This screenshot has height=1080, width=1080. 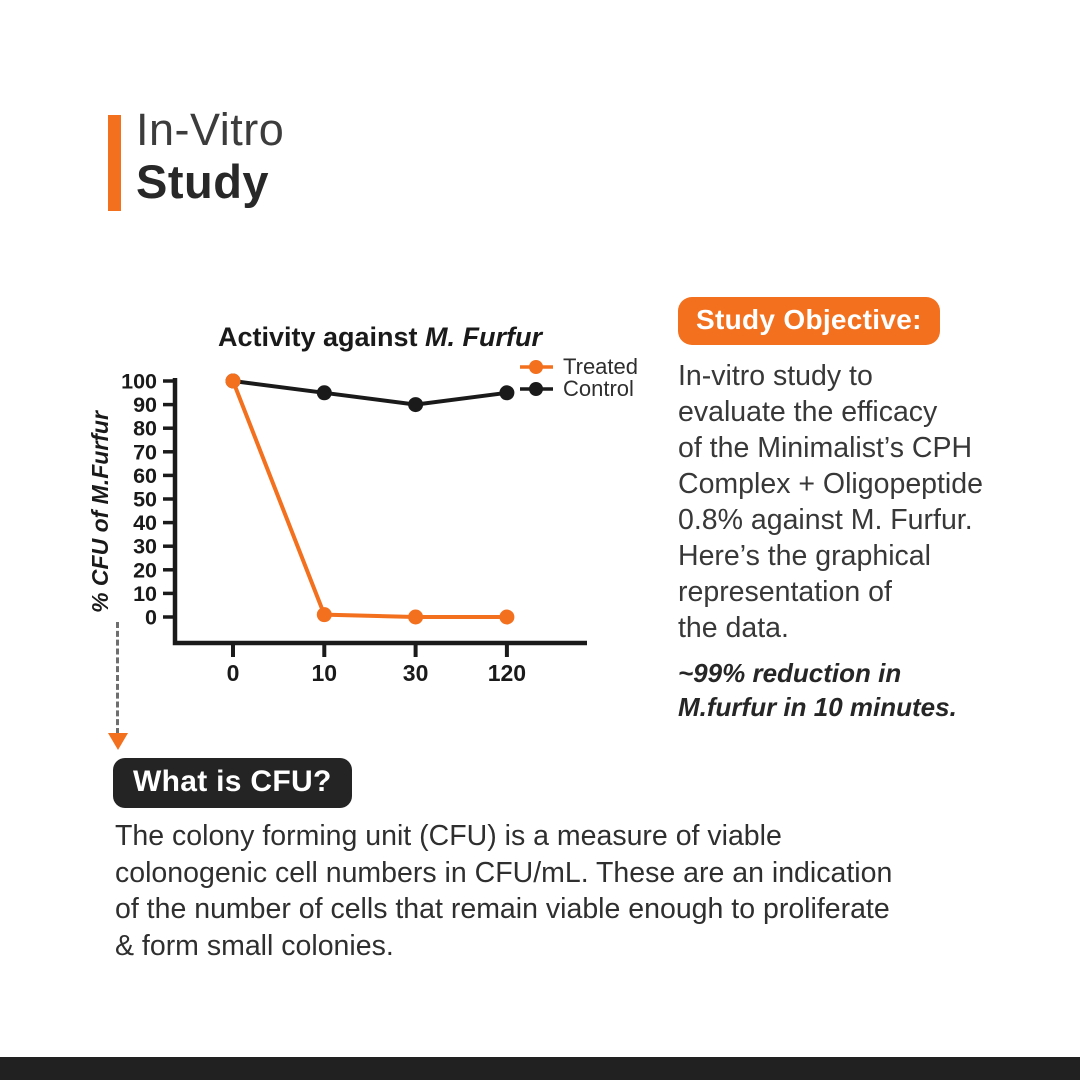 I want to click on svg-text: 20, so click(x=145, y=570).